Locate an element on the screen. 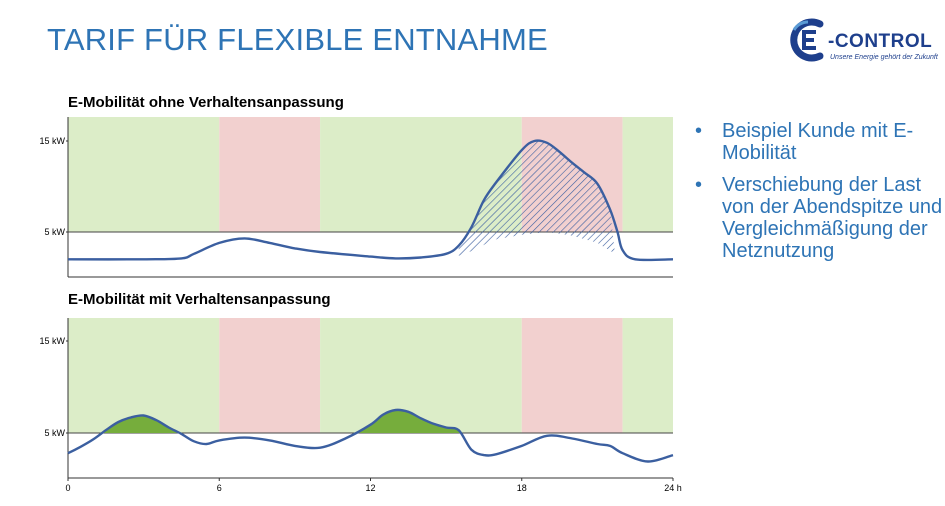  load-above-threshold-fill is located at coordinates (370, 421).